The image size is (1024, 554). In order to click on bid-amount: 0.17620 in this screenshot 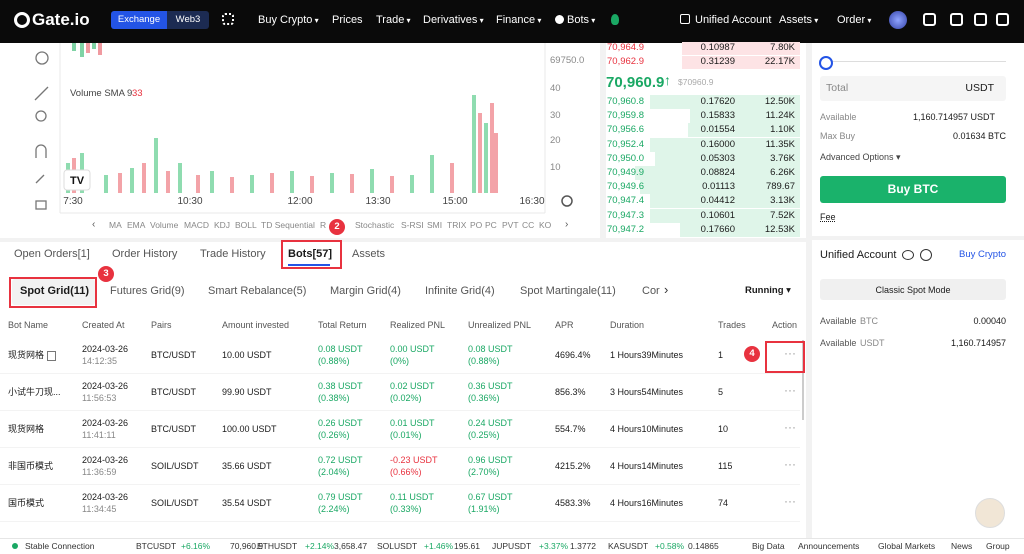, I will do `click(717, 101)`.